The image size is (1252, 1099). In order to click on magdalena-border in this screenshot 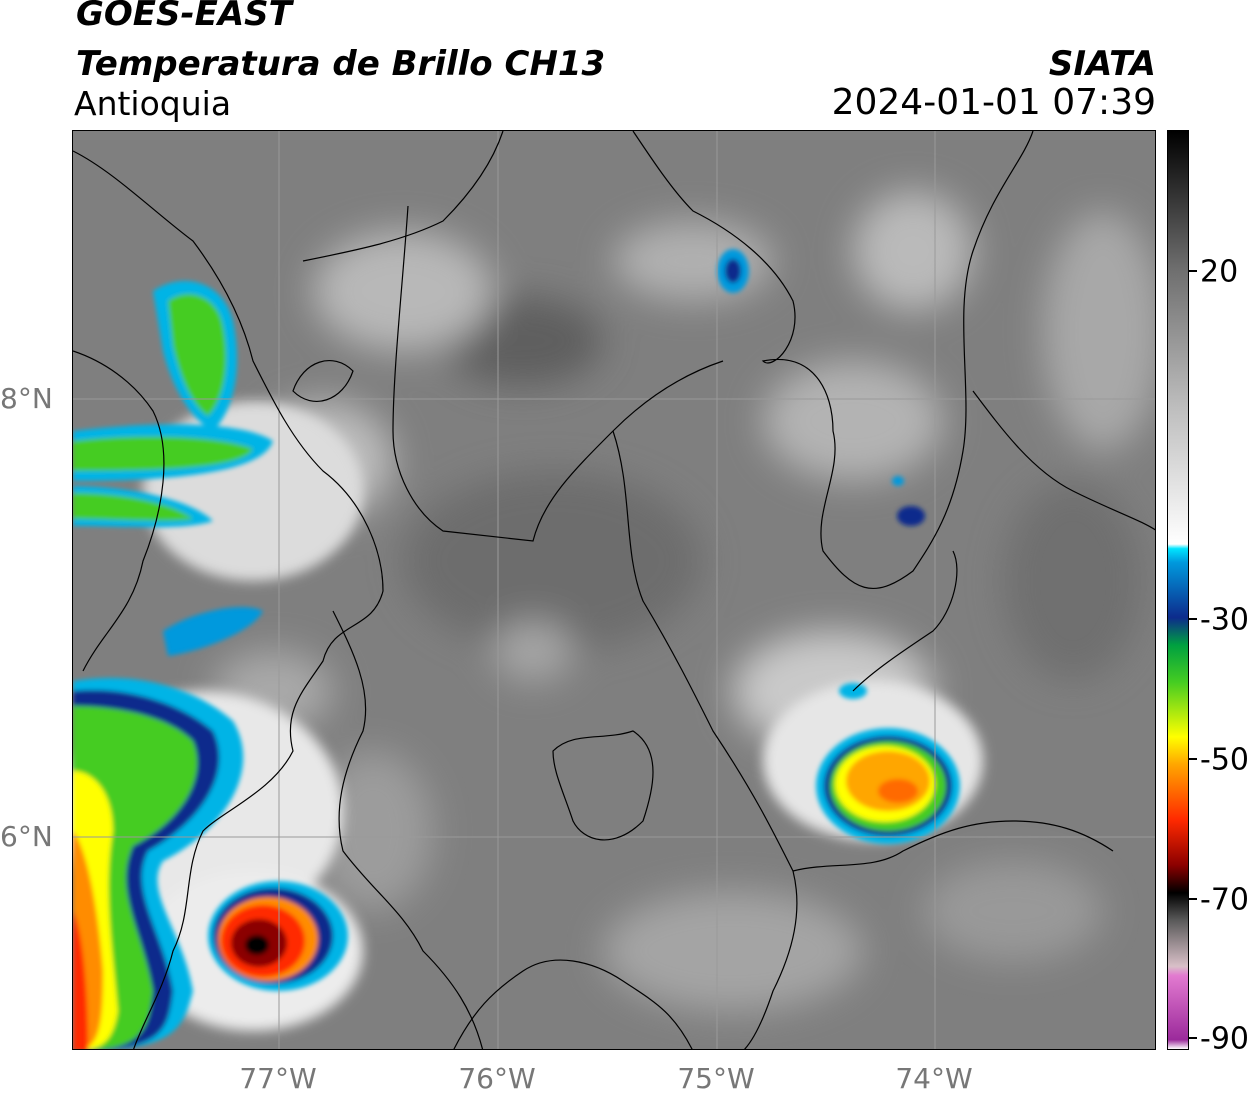, I will do `click(905, 621)`.